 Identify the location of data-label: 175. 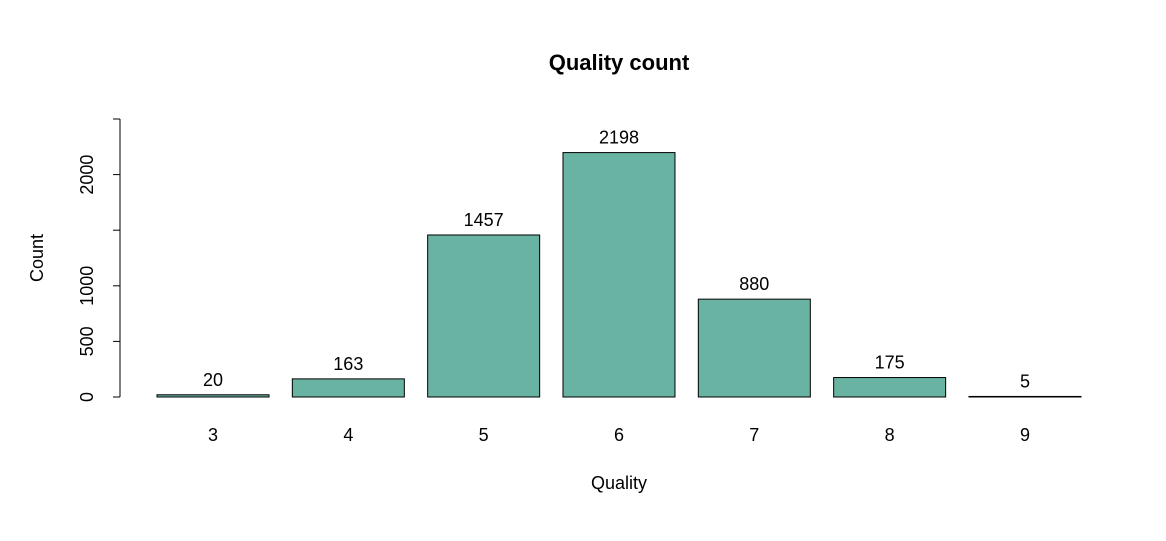
(890, 363).